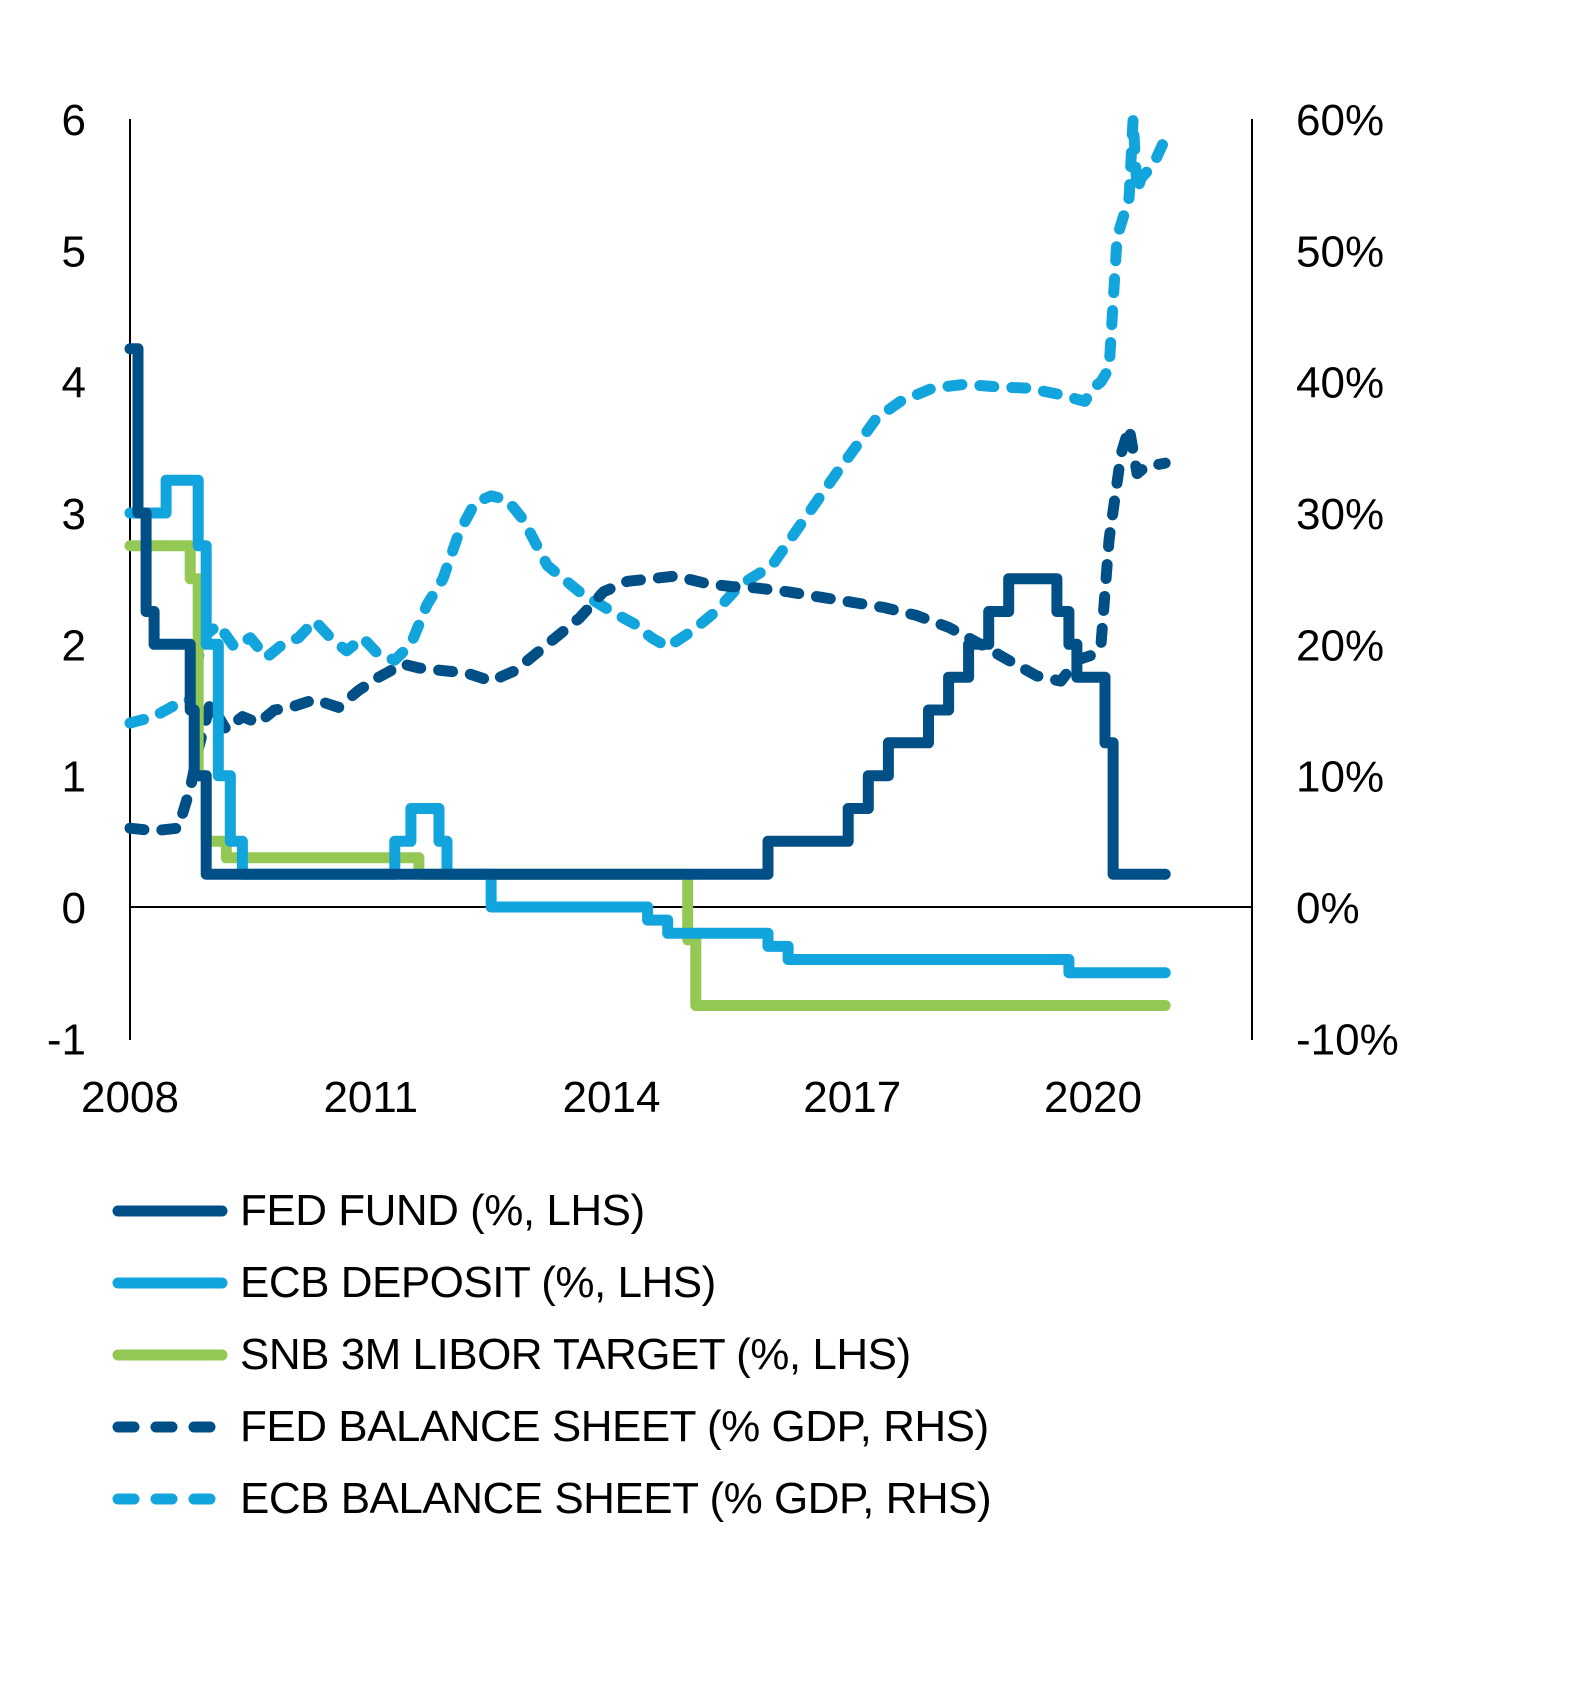 The width and height of the screenshot is (1578, 1702). I want to click on legend-swatch-solid-dark-blue, so click(170, 1211).